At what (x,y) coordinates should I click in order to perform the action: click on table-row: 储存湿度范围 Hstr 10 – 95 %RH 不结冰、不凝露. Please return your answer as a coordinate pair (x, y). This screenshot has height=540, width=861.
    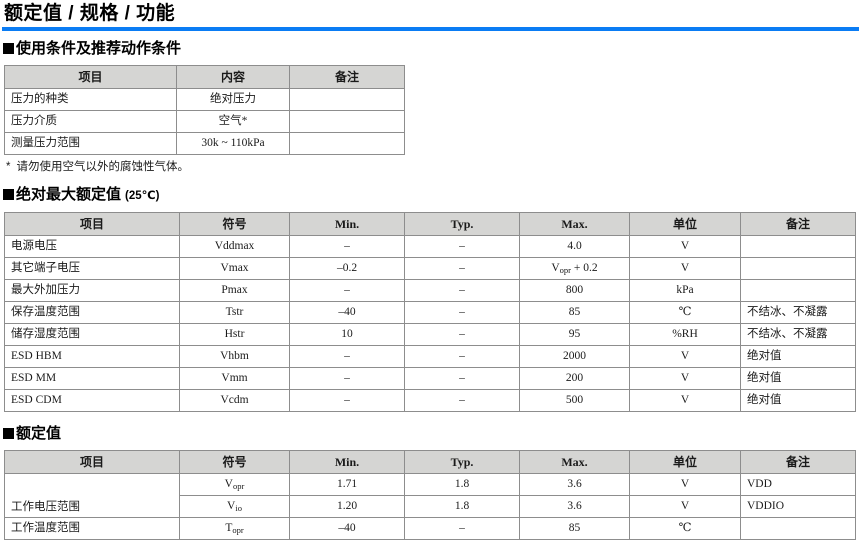
    Looking at the image, I should click on (430, 334).